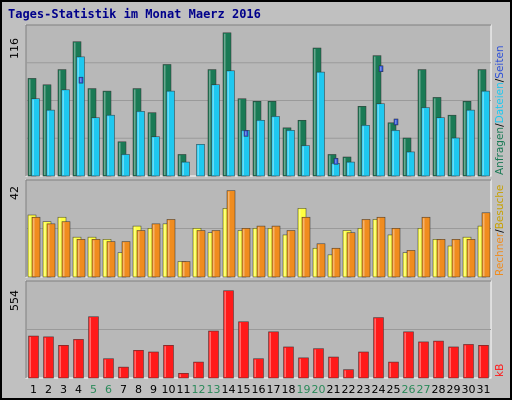  Describe the element at coordinates (300, 242) in the screenshot. I see `besuche-bar-day-19-highlight` at that location.